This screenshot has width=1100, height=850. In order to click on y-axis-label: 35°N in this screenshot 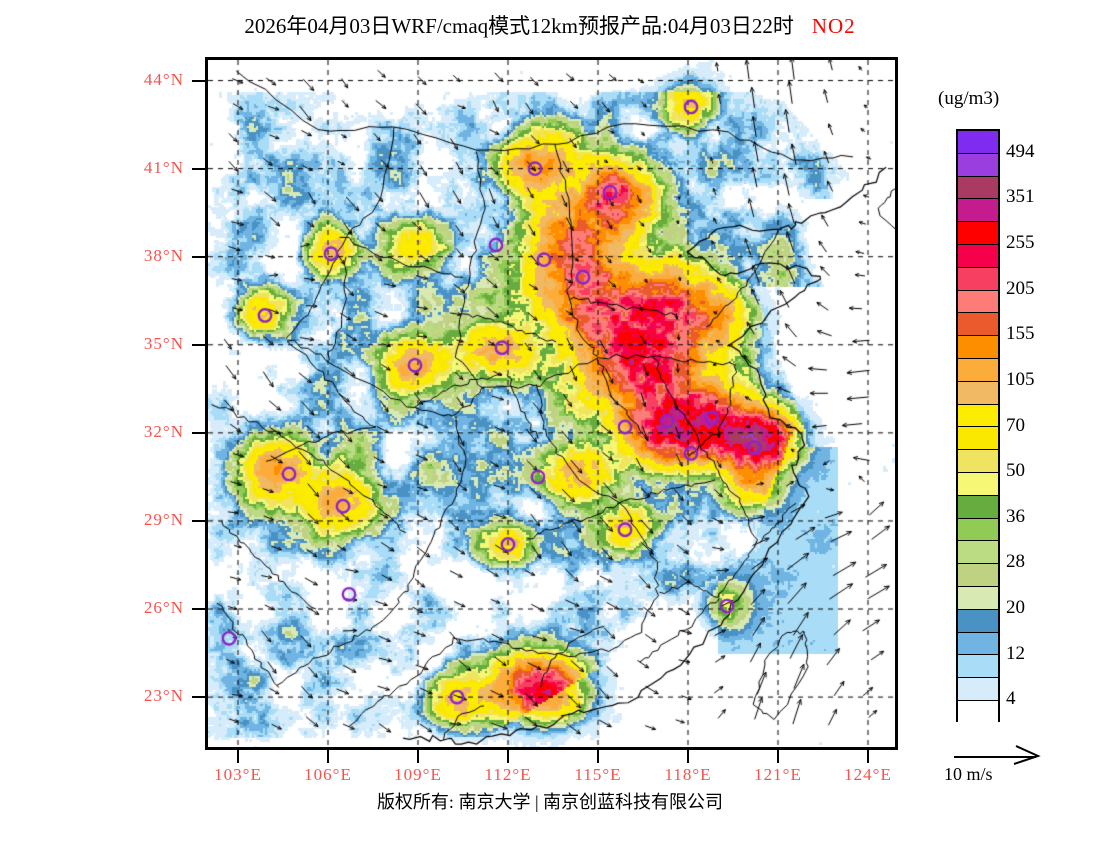, I will do `click(163, 343)`.